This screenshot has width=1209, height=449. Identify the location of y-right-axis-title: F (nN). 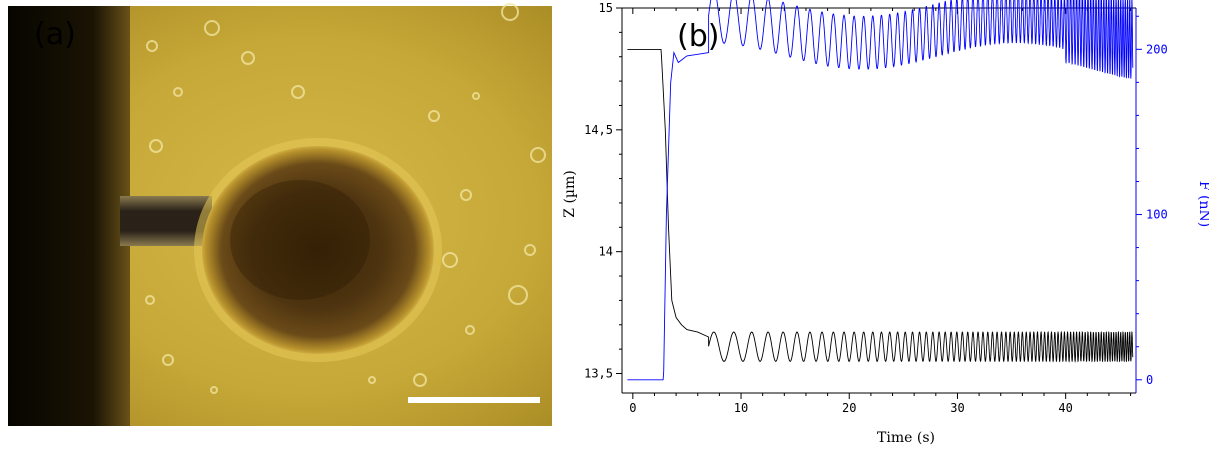
(1202, 204).